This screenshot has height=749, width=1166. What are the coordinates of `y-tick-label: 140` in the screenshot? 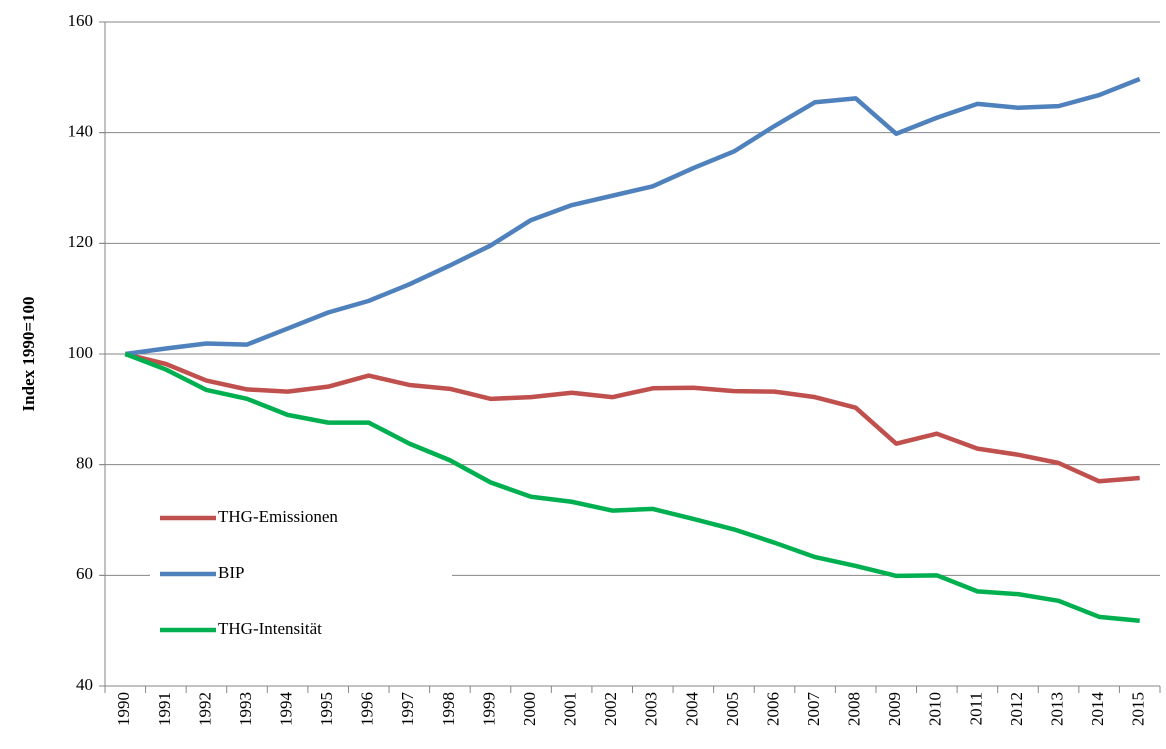 It's located at (81, 131).